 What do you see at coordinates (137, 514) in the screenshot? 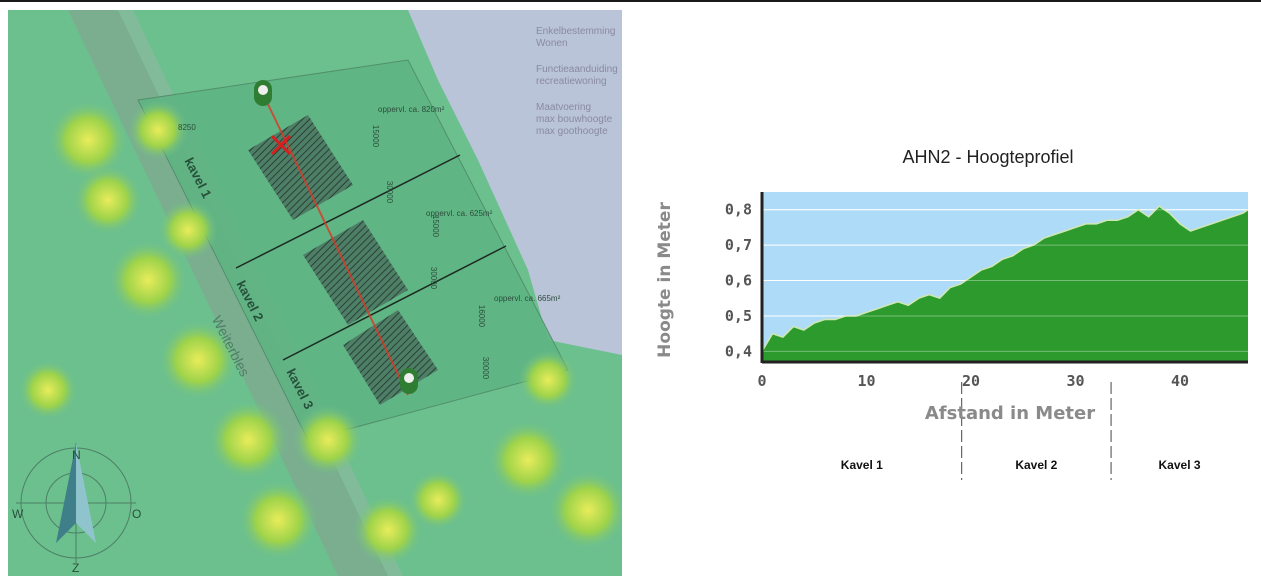
I see `compass-o: O` at bounding box center [137, 514].